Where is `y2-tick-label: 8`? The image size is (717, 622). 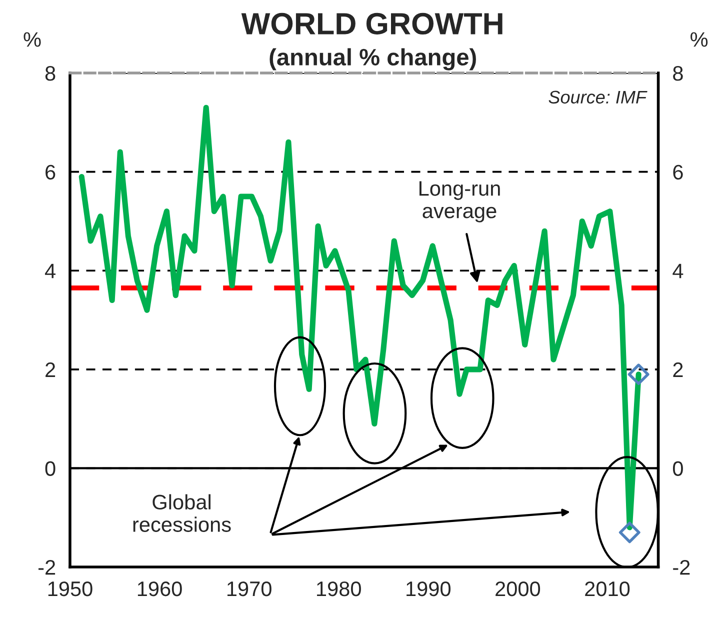
y2-tick-label: 8 is located at coordinates (678, 73).